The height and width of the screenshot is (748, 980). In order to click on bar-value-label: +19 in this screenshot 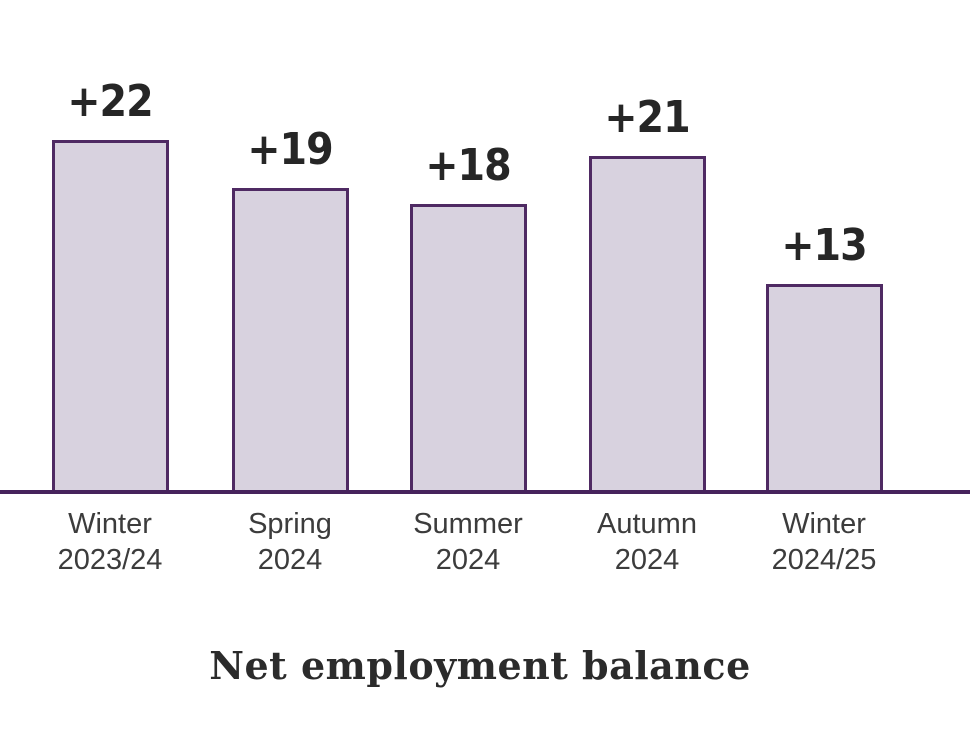, I will do `click(290, 149)`.